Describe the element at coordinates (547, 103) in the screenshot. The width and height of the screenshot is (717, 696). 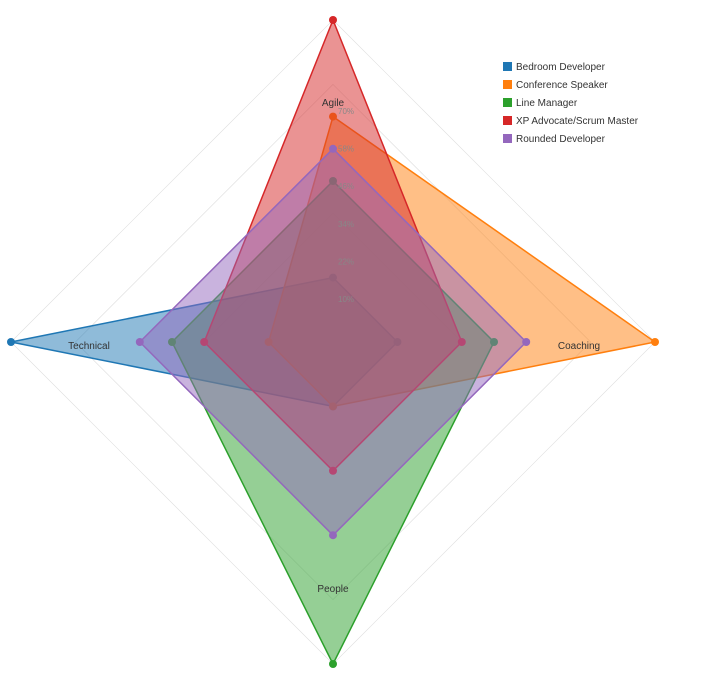
I see `legend-label: Line Manager` at that location.